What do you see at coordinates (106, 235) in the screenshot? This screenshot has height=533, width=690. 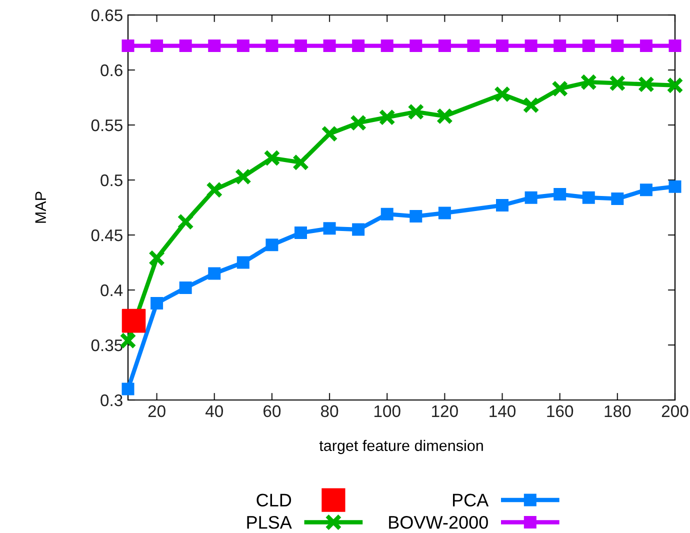 I see `y-tick-label: 0.45` at bounding box center [106, 235].